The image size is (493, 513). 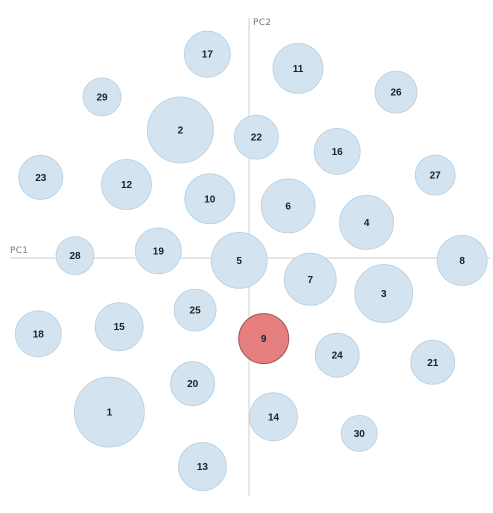 I want to click on bubble-point-23: 23, so click(x=41, y=177).